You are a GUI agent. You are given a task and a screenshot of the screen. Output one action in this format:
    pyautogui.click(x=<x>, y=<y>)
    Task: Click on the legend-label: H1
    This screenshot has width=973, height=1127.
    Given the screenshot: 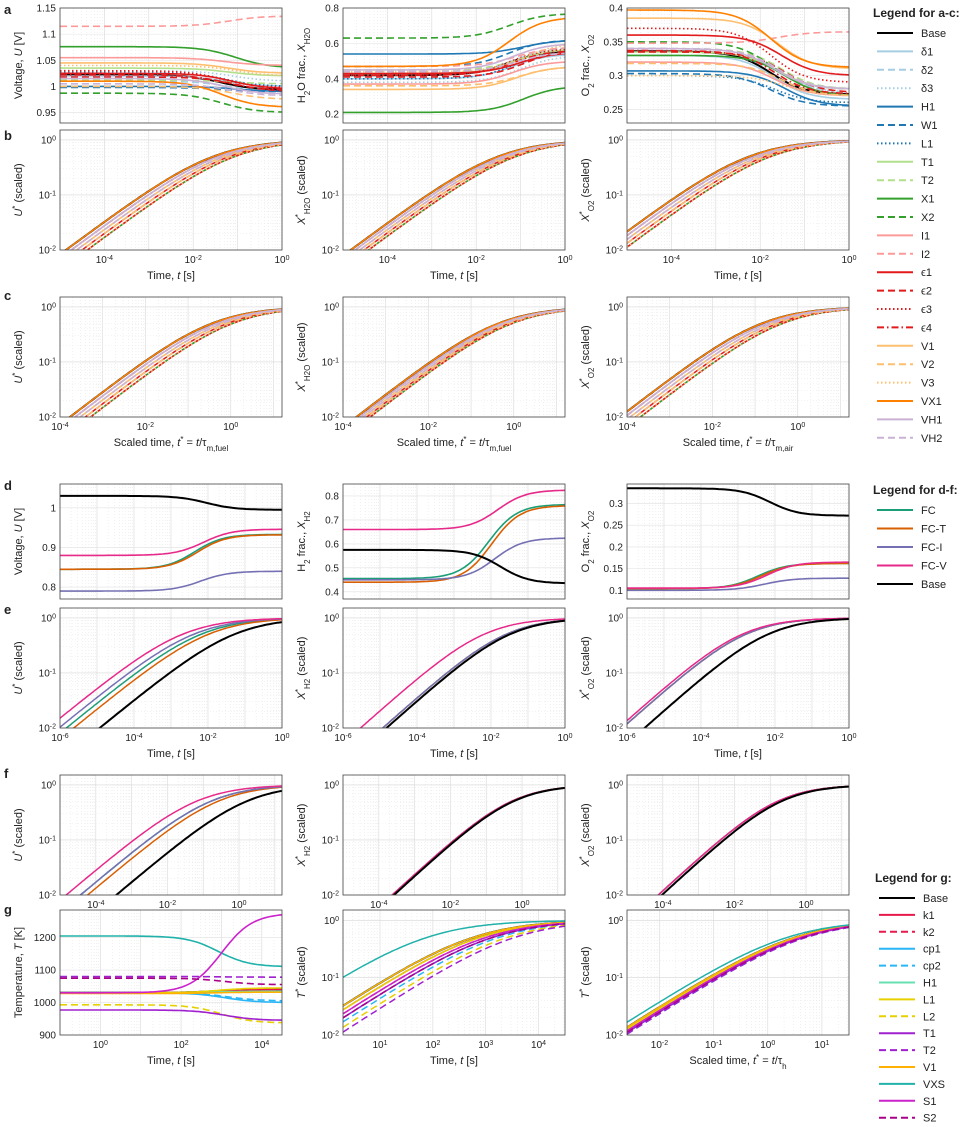 What is the action you would take?
    pyautogui.click(x=930, y=984)
    